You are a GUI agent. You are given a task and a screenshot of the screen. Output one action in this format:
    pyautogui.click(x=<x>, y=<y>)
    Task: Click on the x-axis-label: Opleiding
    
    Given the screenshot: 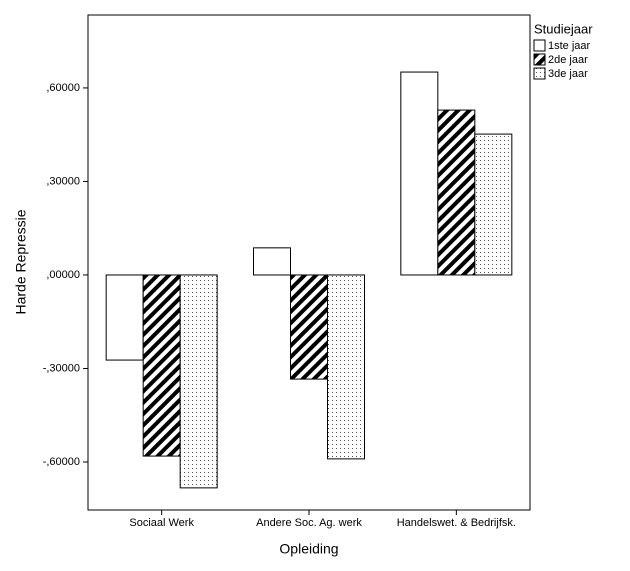 What is the action you would take?
    pyautogui.click(x=308, y=549)
    